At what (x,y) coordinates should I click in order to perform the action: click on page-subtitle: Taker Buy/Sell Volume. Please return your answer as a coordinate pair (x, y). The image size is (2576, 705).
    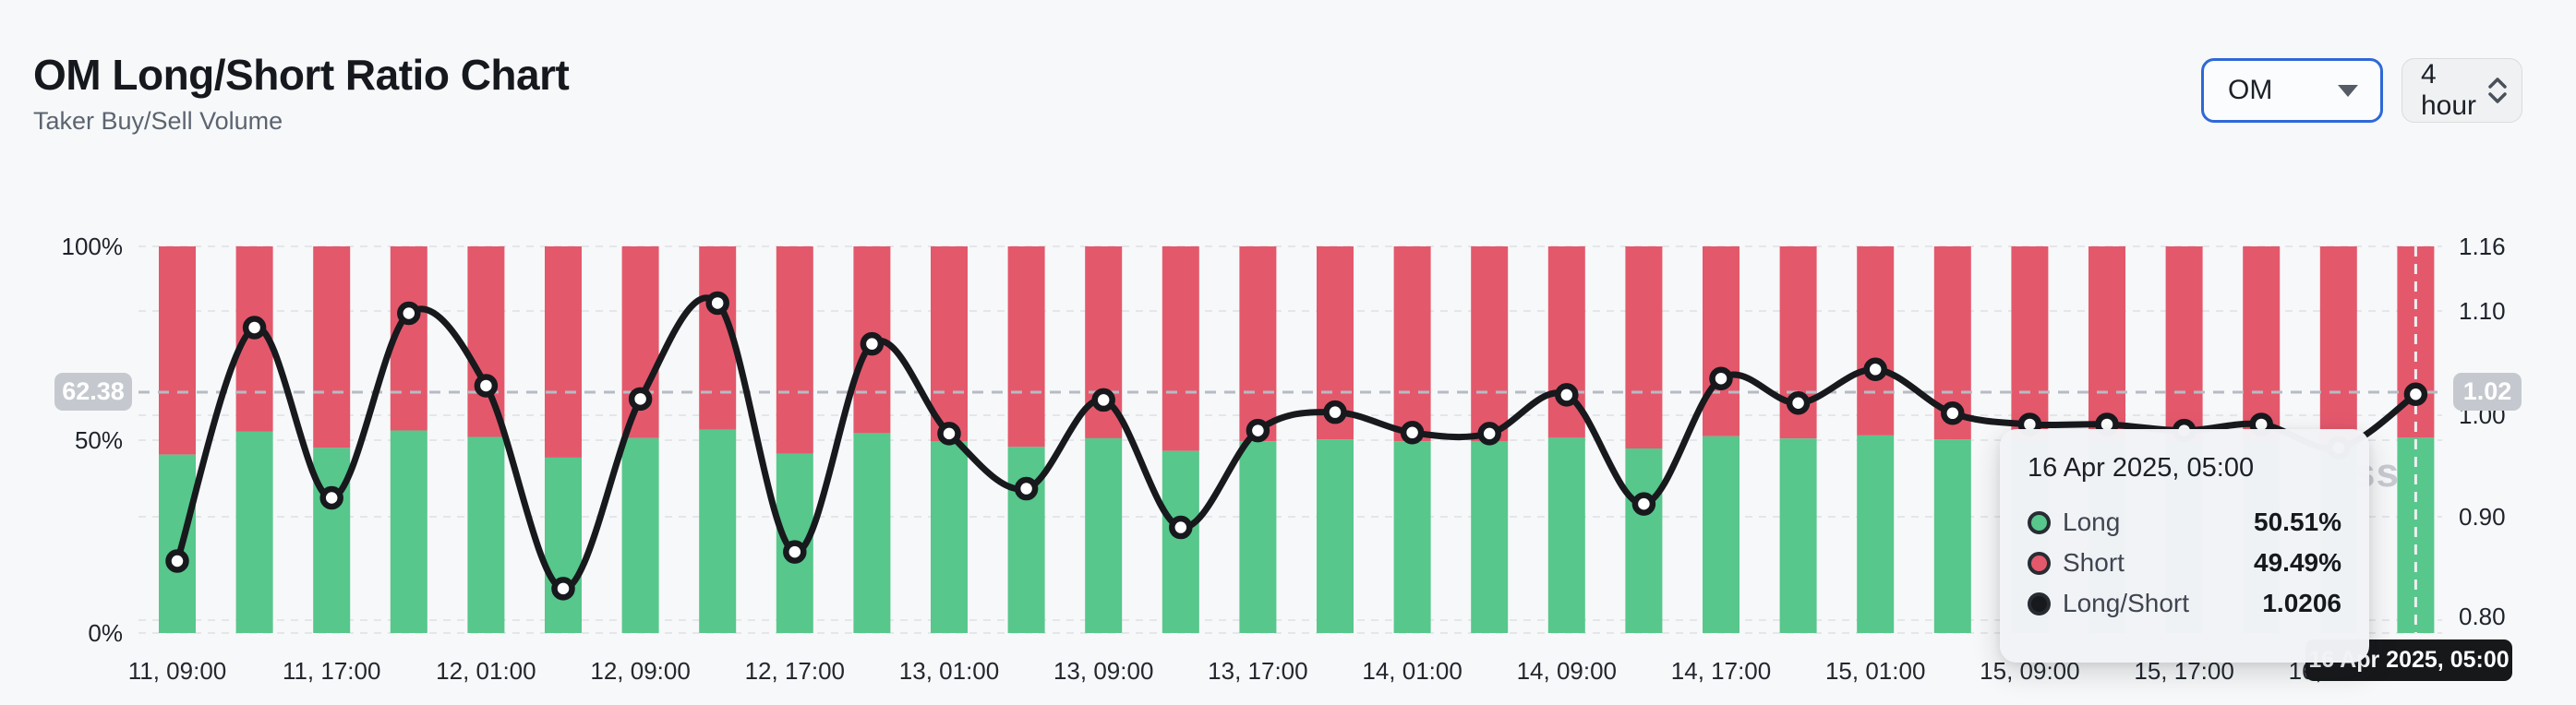
    Looking at the image, I should click on (158, 121).